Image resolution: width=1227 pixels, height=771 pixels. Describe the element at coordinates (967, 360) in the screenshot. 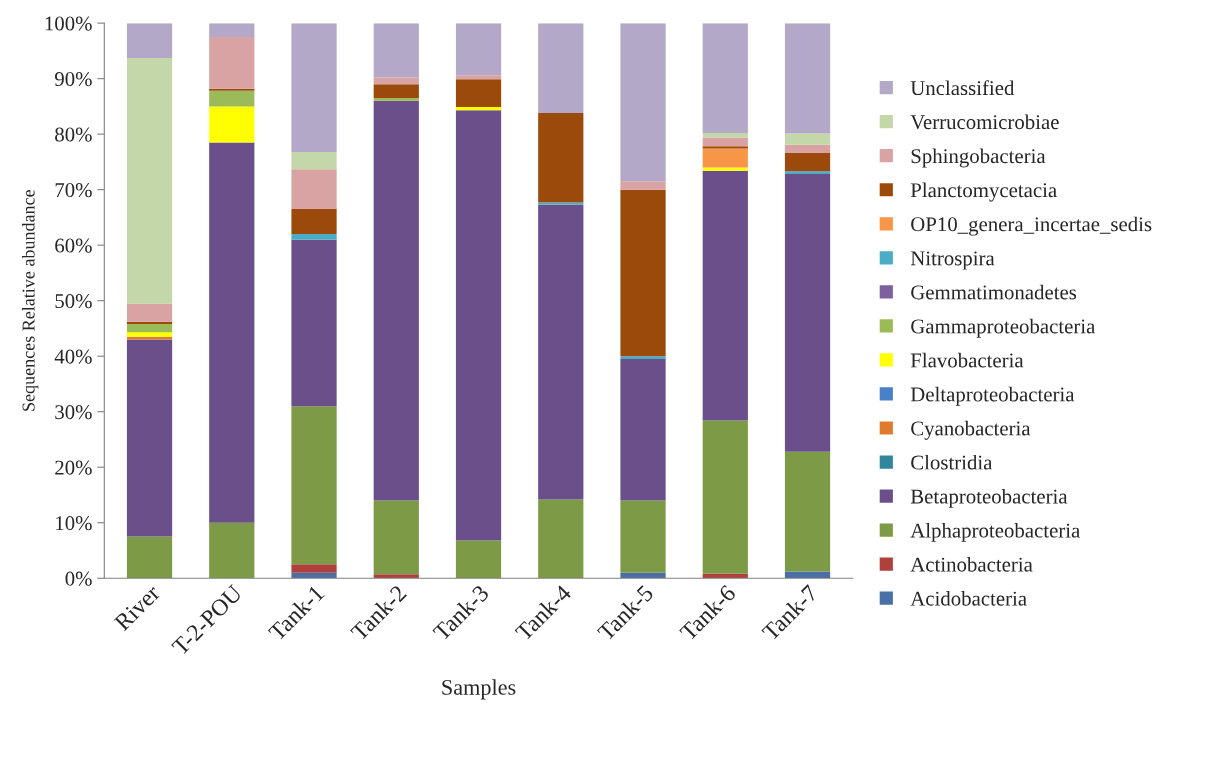

I see `legend-label: Flavobacteria` at that location.